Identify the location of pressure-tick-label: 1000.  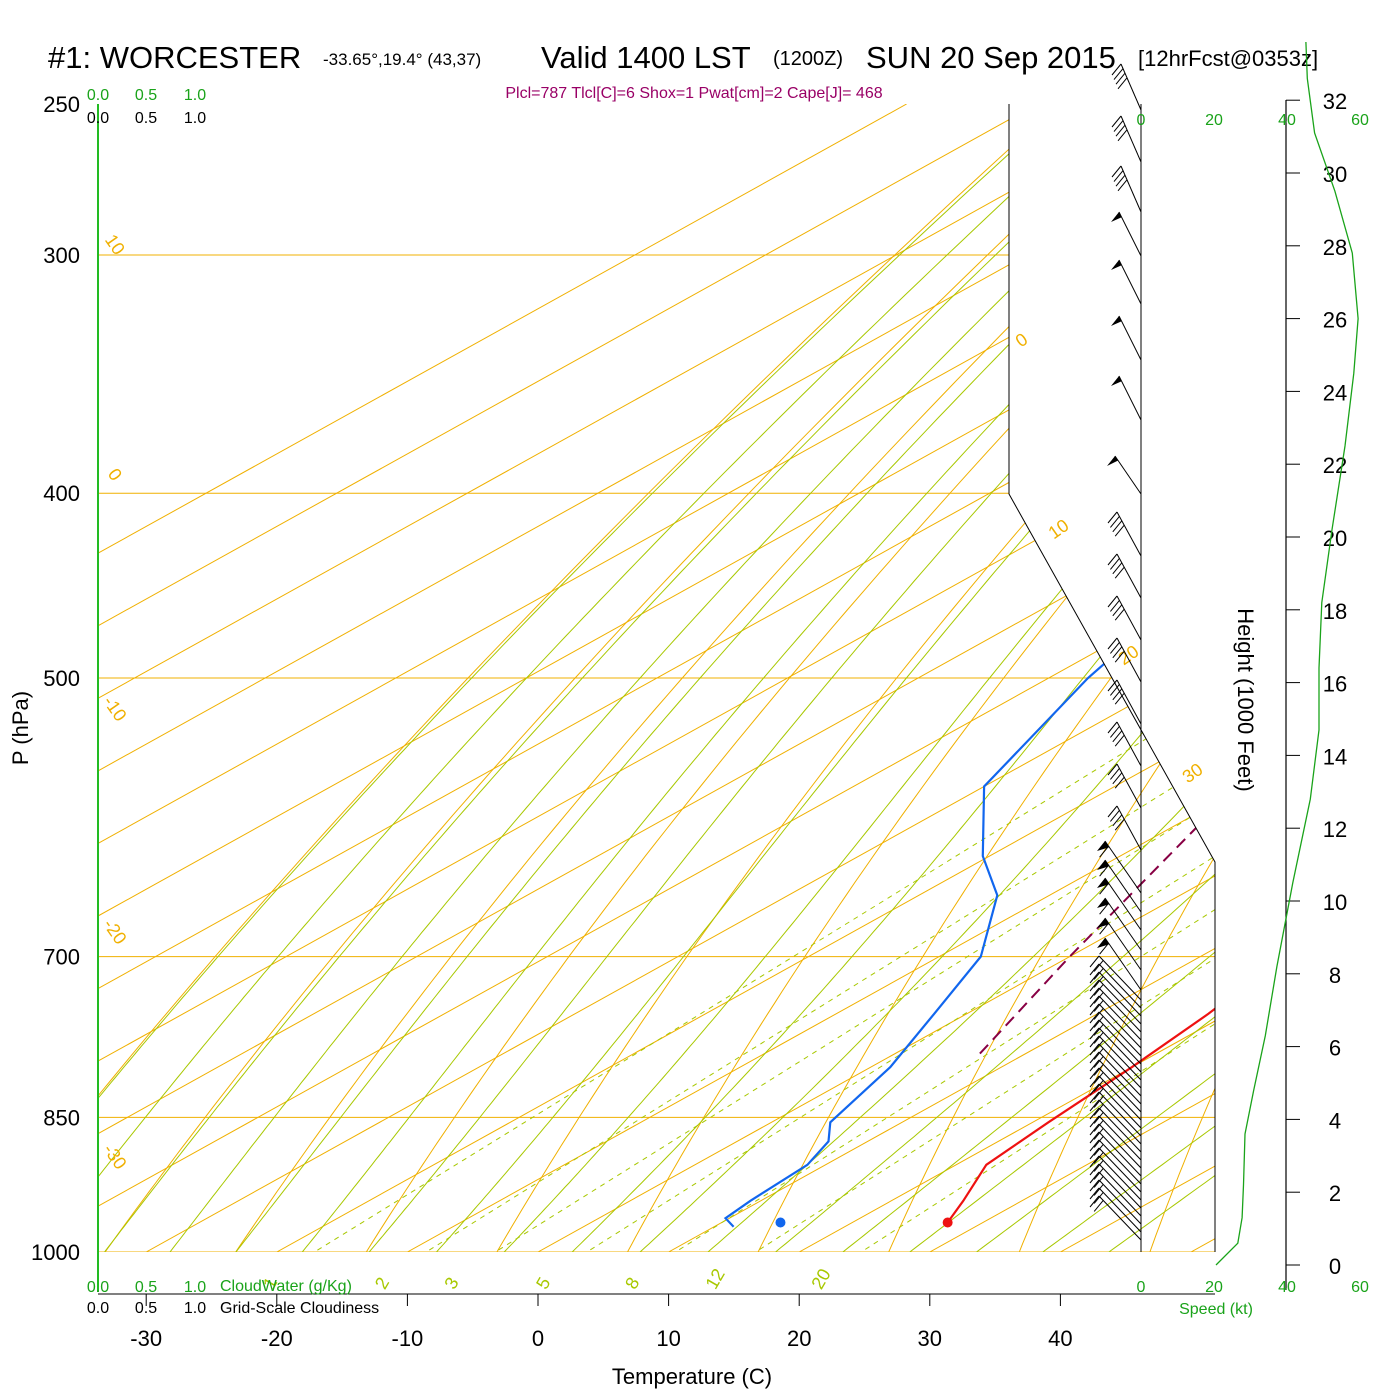
(55, 1252).